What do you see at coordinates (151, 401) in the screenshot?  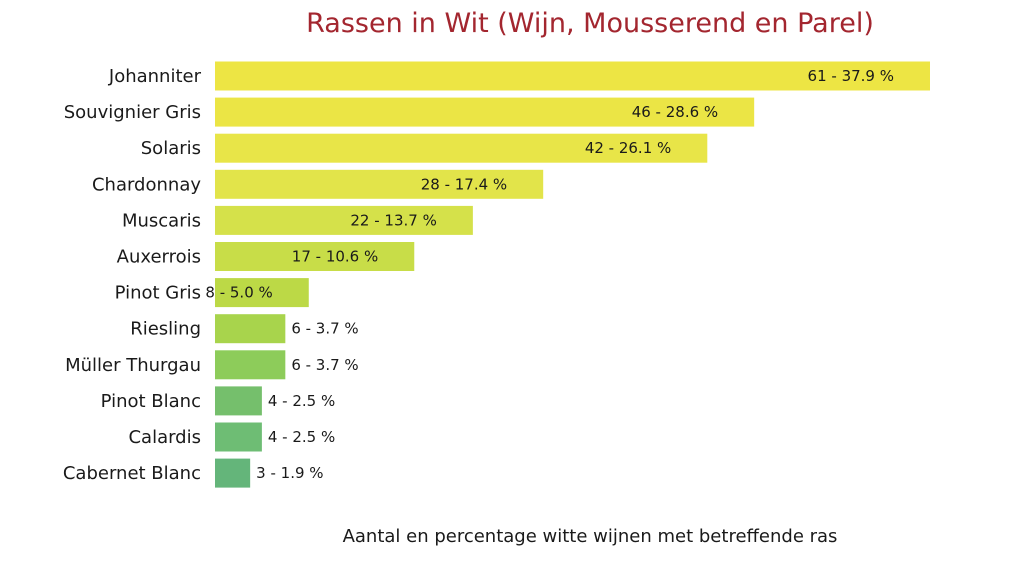 I see `category-label-pinot-blanc: Pinot Blanc` at bounding box center [151, 401].